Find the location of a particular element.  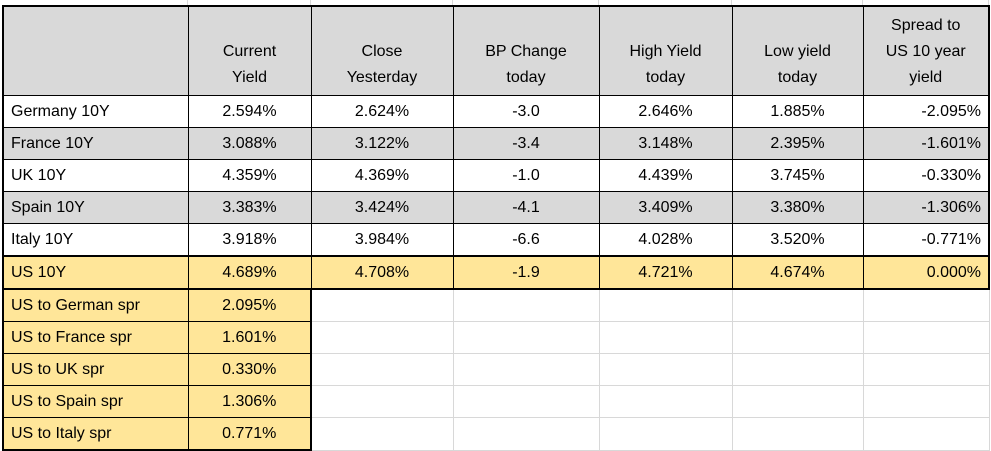

spread-cell: -0.330% is located at coordinates (926, 175).